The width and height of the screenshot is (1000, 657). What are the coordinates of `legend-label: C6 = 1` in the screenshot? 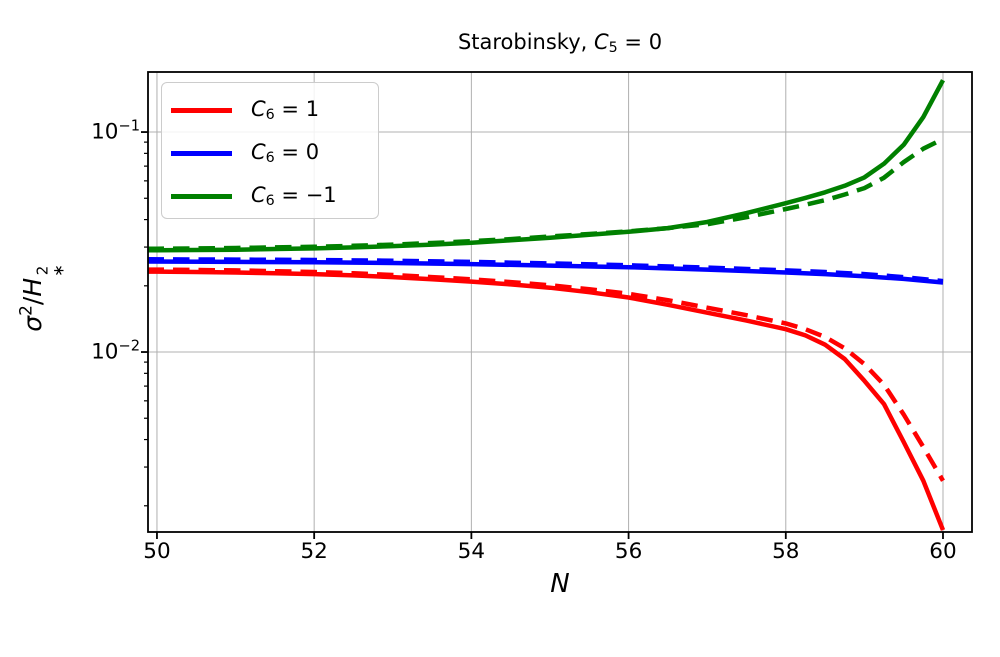 It's located at (285, 110).